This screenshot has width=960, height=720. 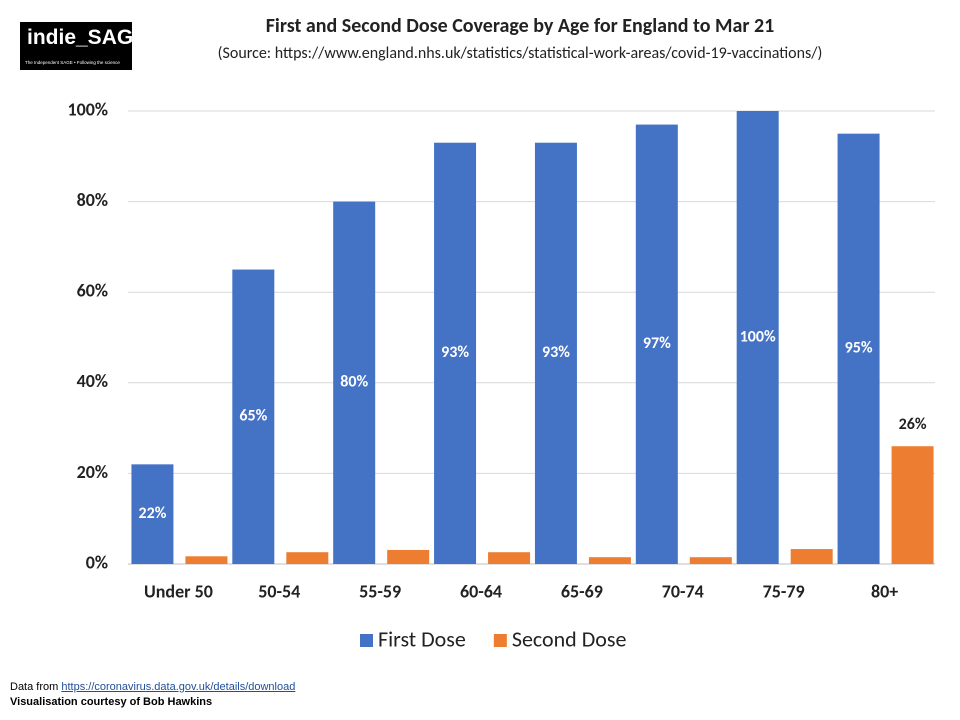 I want to click on x-tick-label: Under 50, so click(x=178, y=591).